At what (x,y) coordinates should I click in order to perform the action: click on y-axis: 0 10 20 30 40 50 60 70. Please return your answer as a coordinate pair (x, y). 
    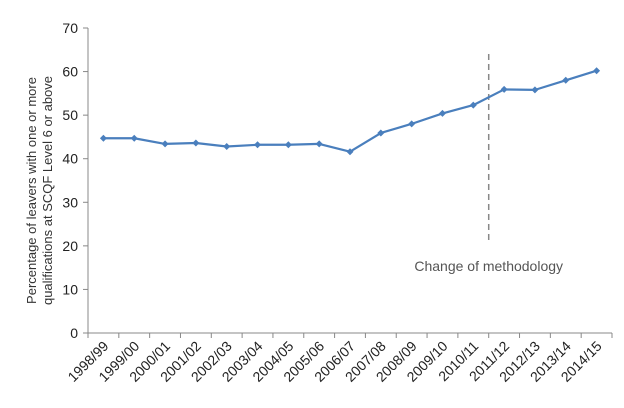
    Looking at the image, I should click on (75, 180).